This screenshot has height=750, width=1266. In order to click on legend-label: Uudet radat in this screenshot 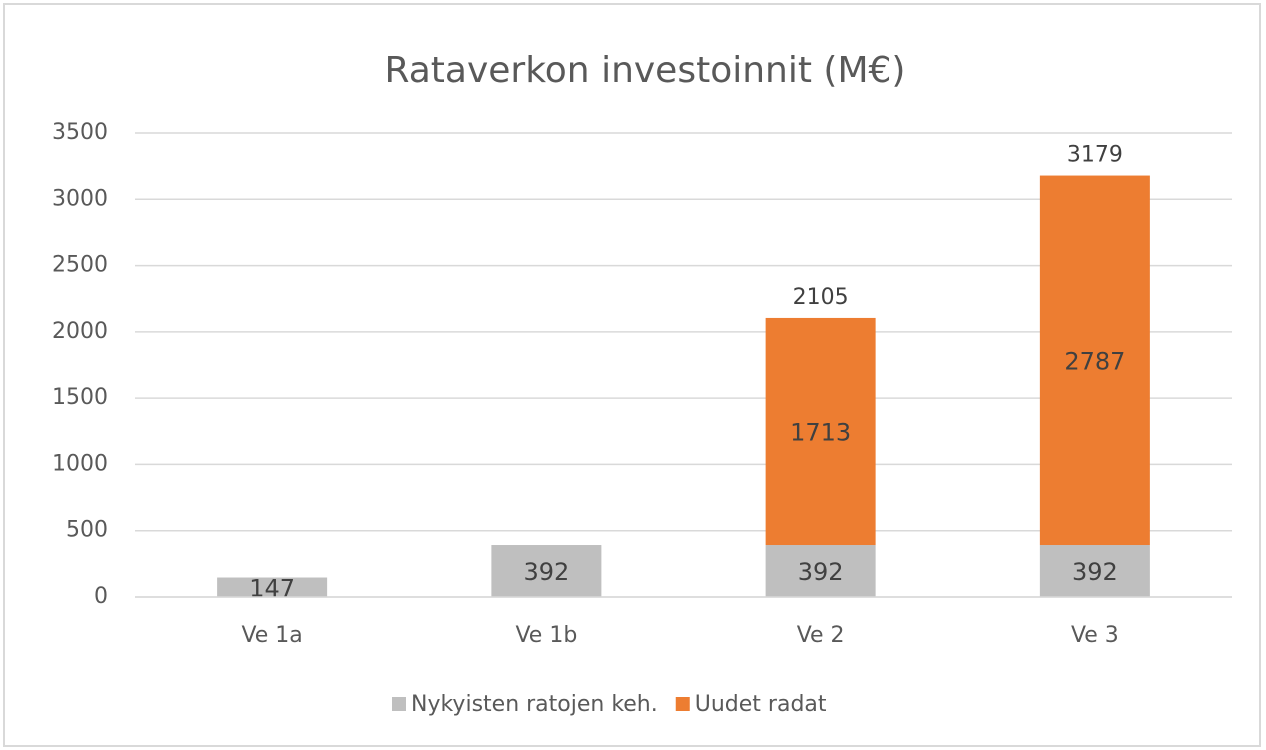, I will do `click(761, 704)`.